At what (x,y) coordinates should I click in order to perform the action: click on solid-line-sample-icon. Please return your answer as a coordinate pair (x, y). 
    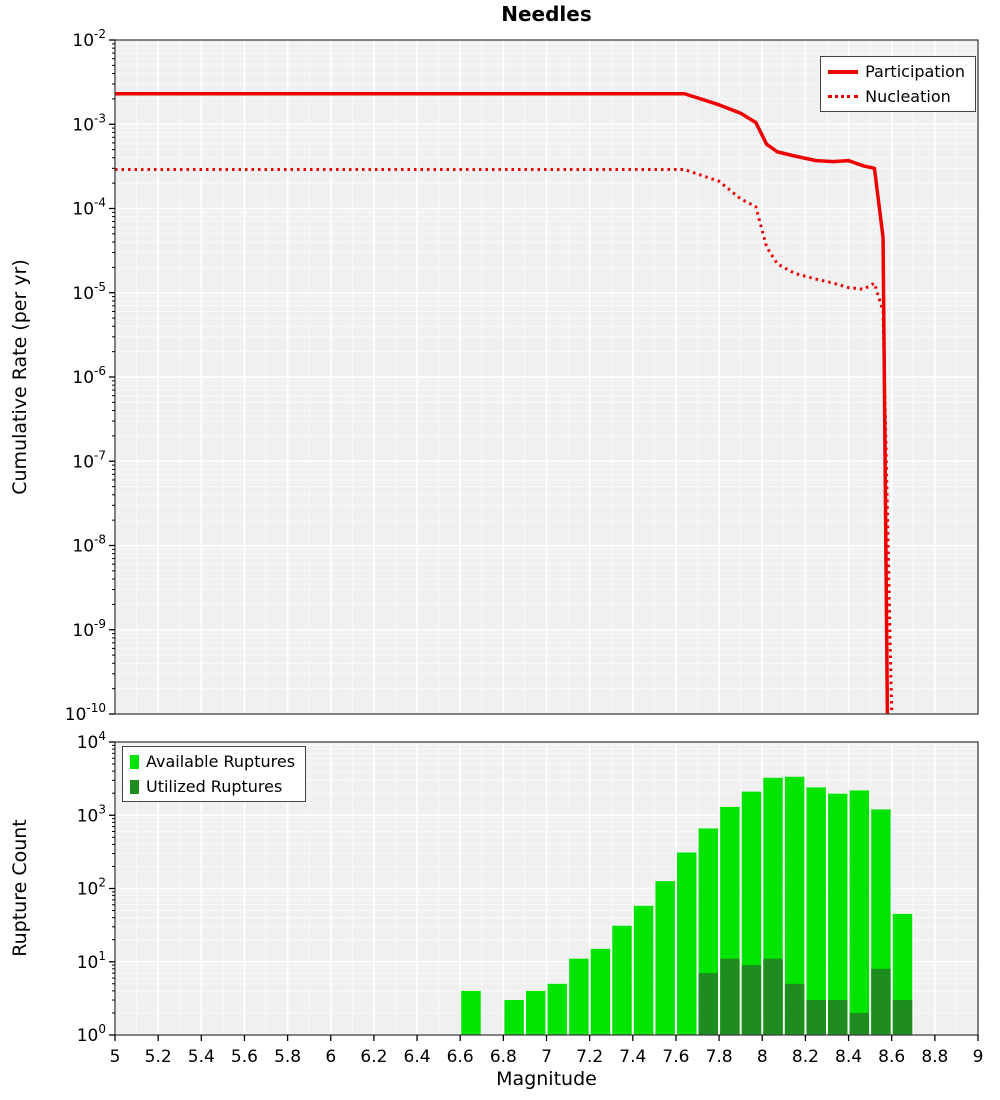
    Looking at the image, I should click on (843, 71).